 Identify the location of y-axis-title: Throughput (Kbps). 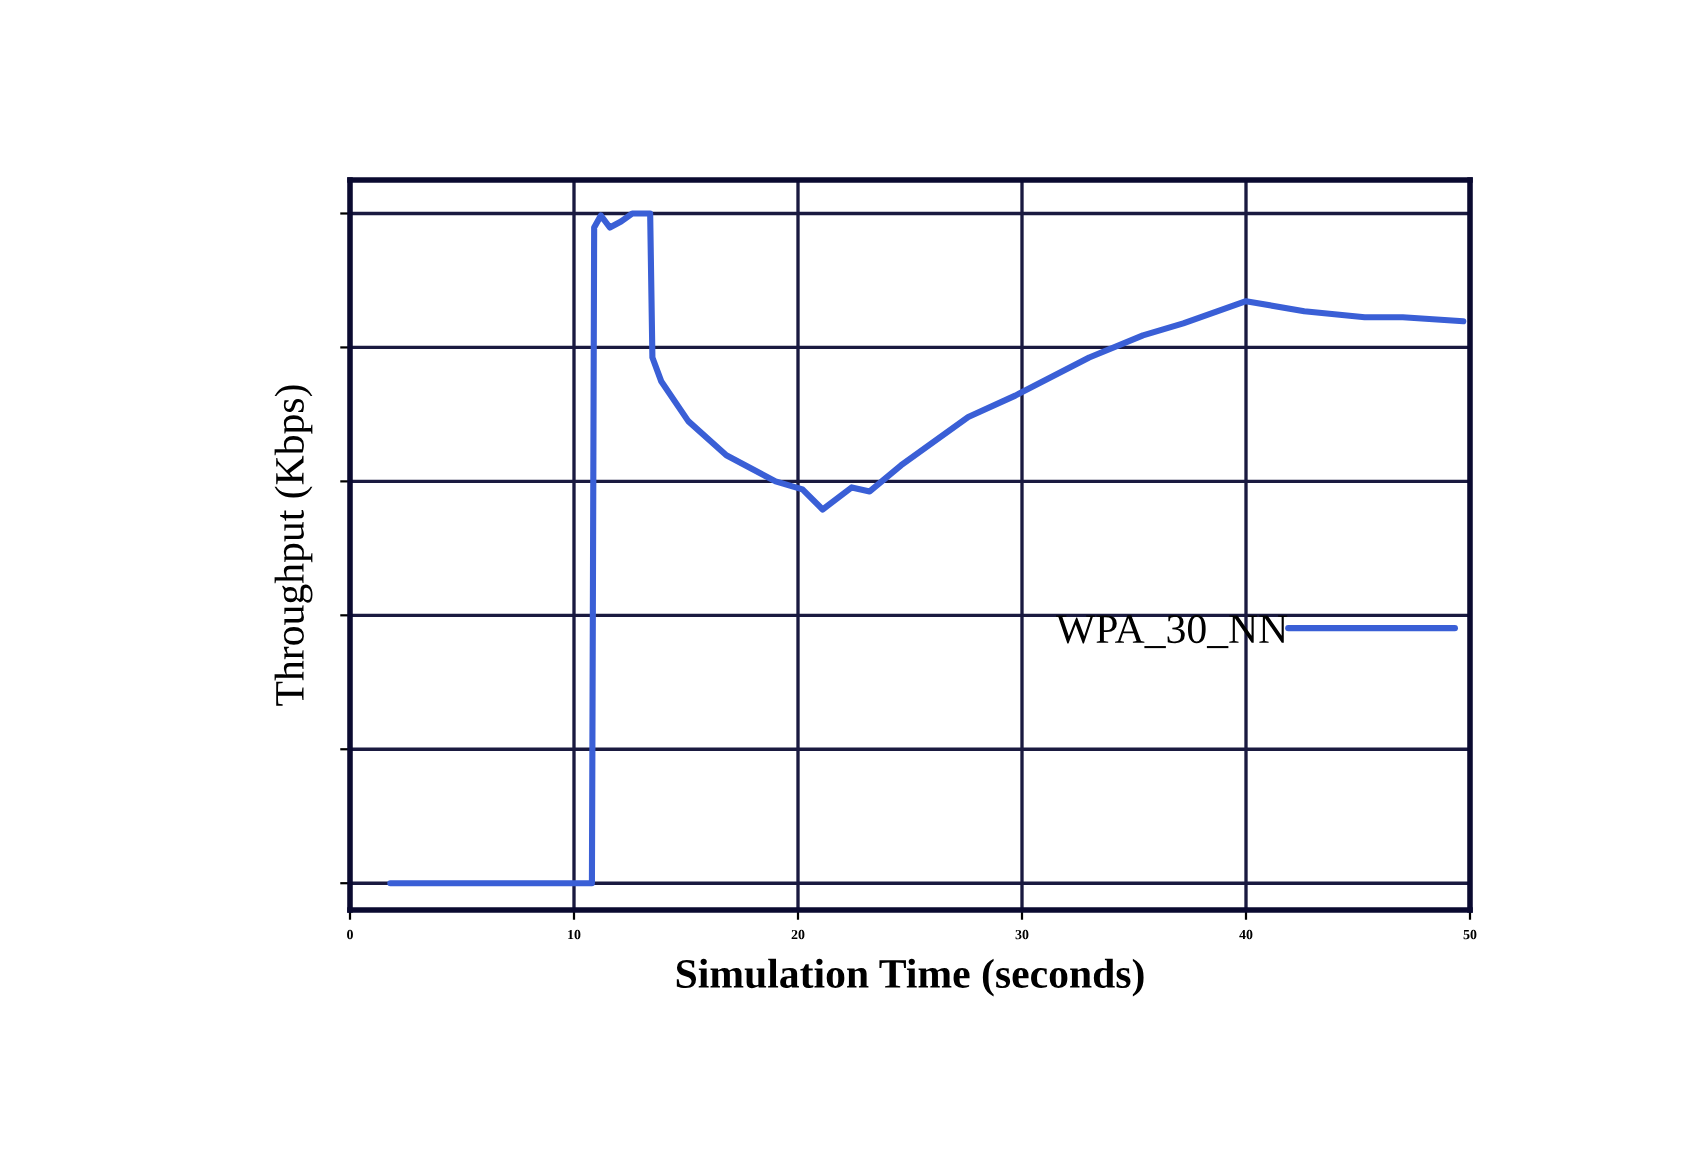
(293, 545).